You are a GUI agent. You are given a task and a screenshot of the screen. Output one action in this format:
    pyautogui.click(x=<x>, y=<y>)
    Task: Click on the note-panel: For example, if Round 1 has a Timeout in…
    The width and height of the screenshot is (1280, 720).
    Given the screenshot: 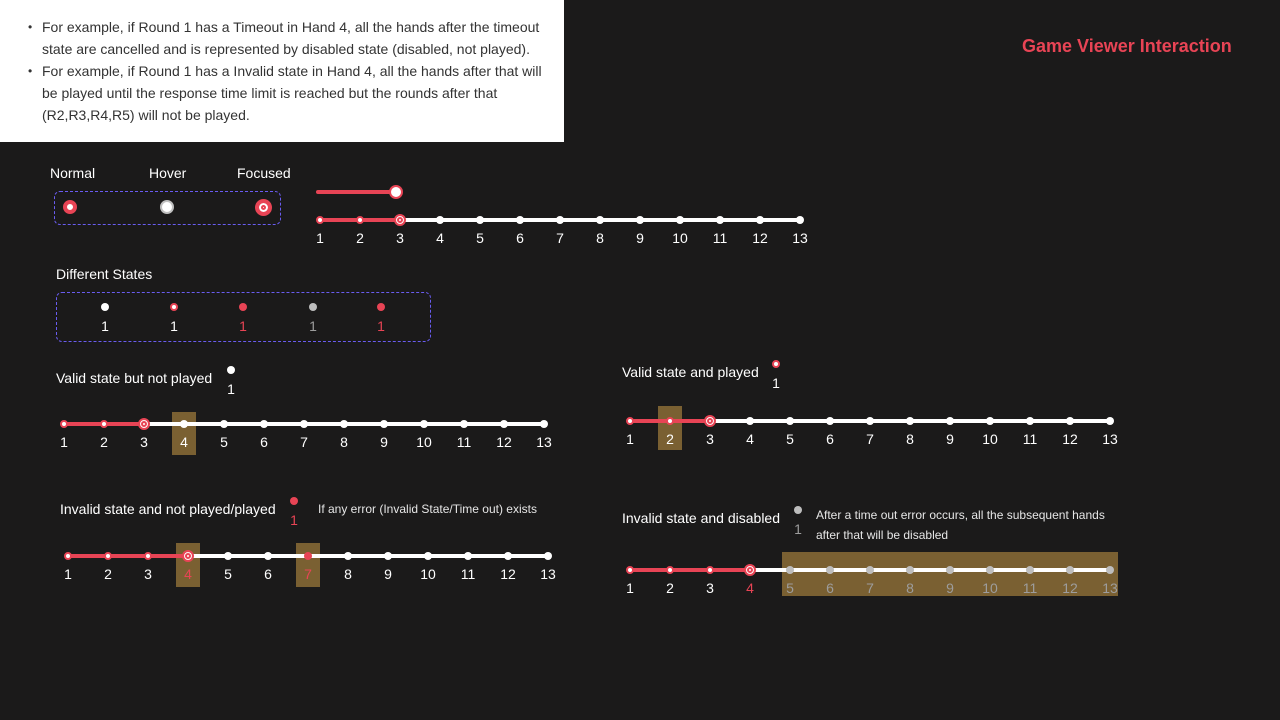 What is the action you would take?
    pyautogui.click(x=282, y=71)
    